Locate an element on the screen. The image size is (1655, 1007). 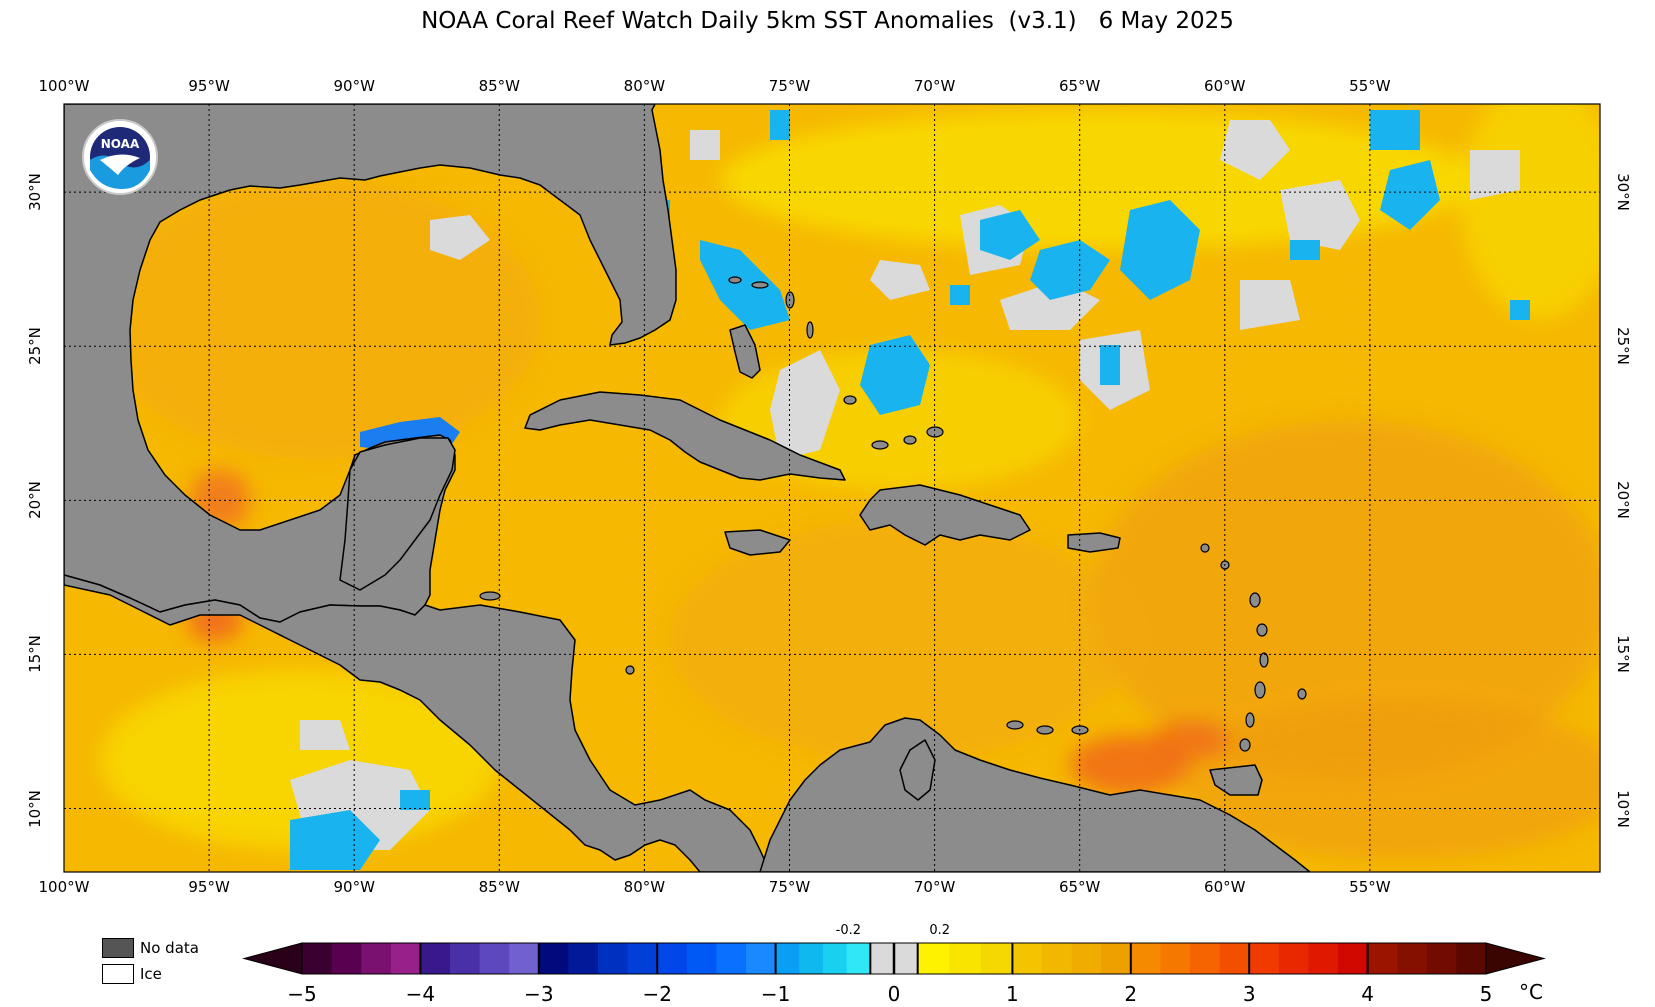
colorbar-unit: °C is located at coordinates (1531, 992).